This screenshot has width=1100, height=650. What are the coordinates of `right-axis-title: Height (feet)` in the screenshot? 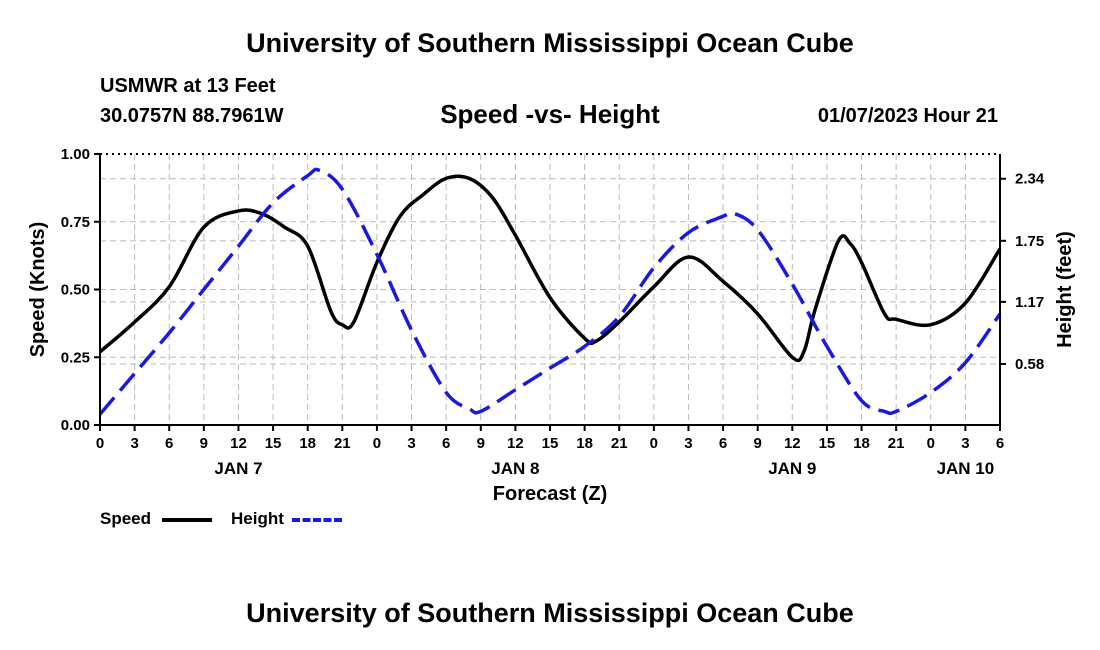 It's located at (1065, 289).